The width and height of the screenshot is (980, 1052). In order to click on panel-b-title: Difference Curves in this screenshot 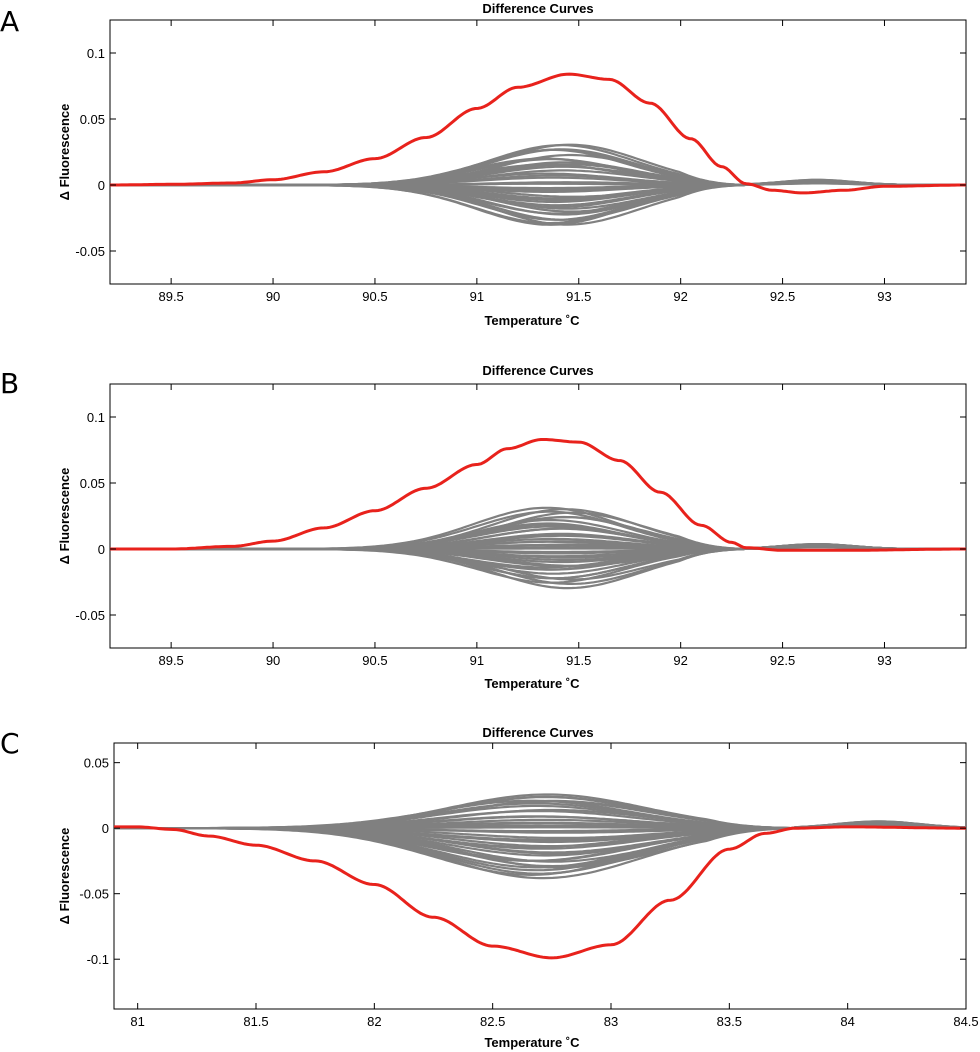, I will do `click(537, 370)`.